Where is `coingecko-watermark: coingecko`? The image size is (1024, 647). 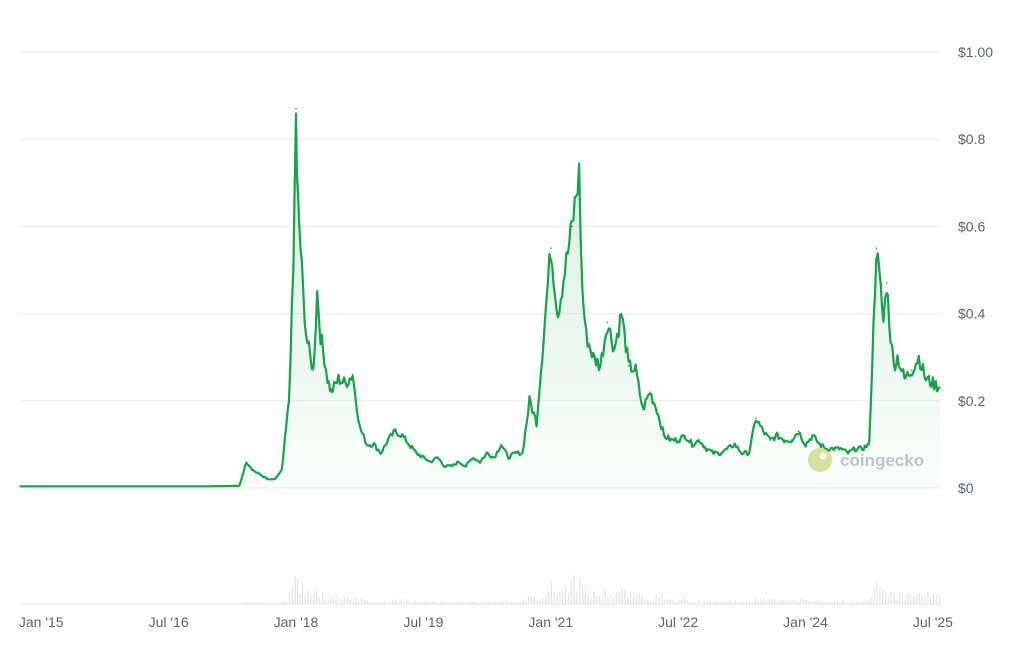
coingecko-watermark: coingecko is located at coordinates (866, 460).